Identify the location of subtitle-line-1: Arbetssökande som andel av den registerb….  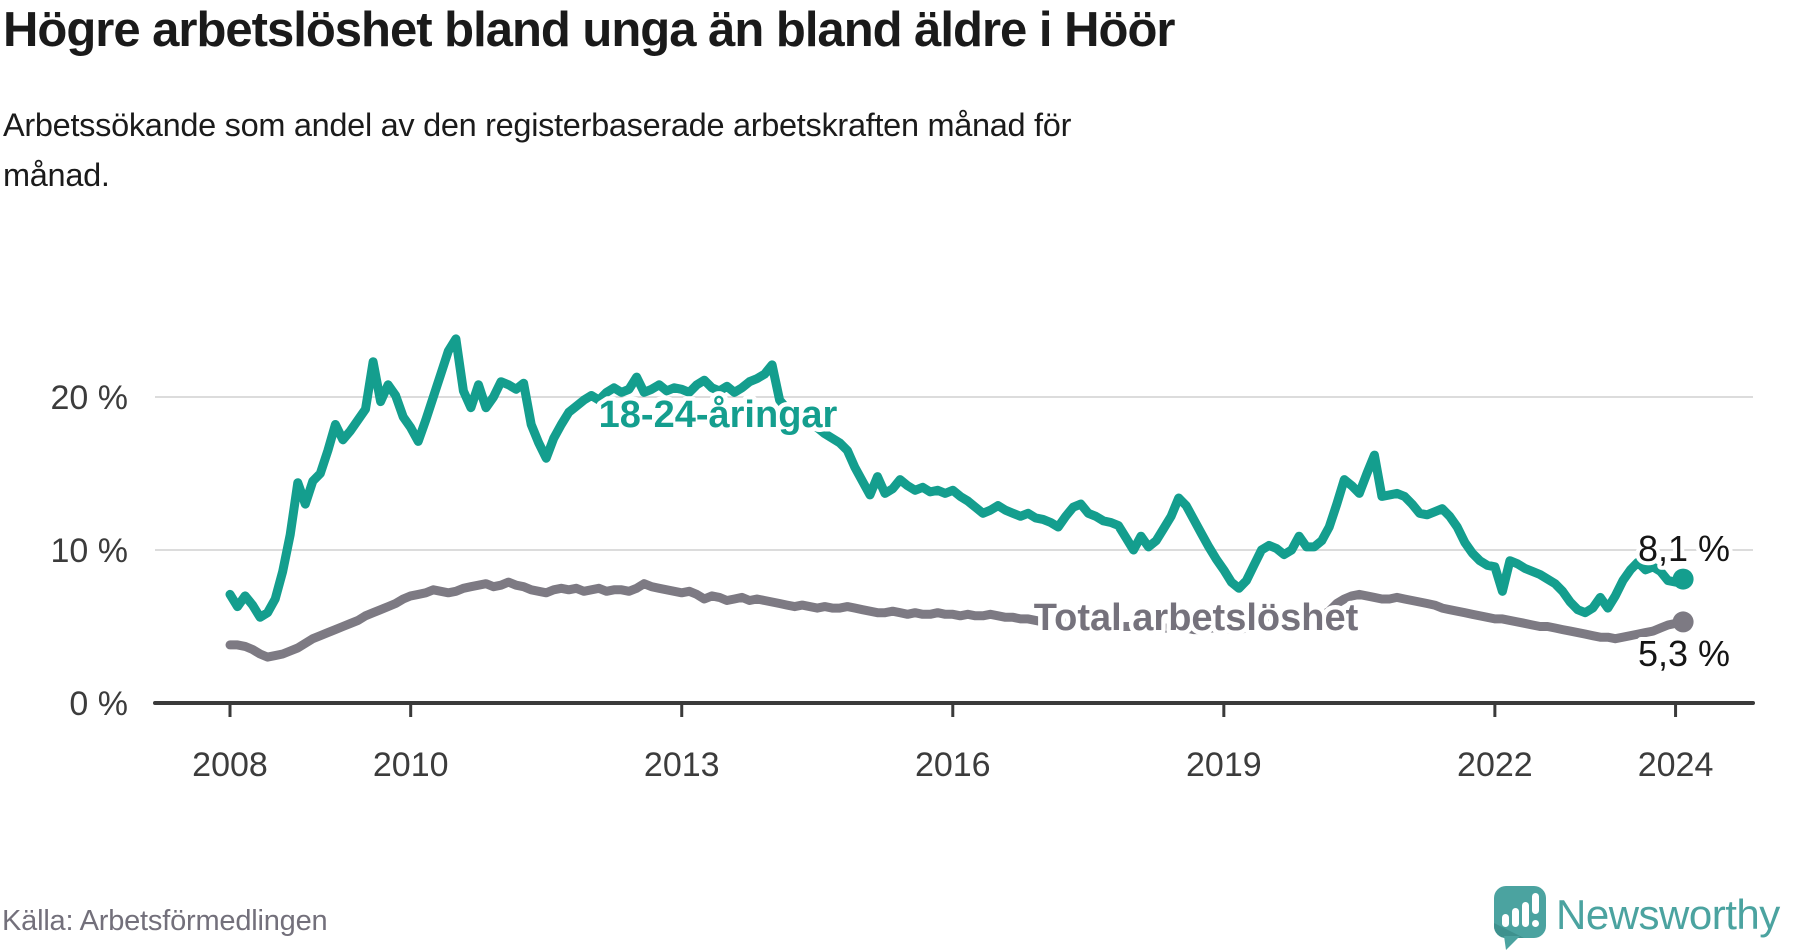
(537, 125).